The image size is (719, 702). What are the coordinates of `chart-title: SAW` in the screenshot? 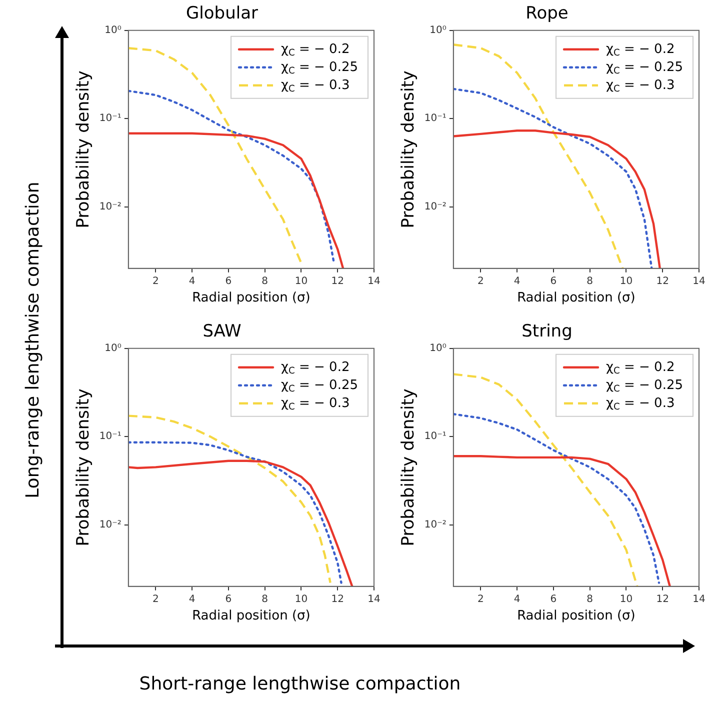 It's located at (222, 332).